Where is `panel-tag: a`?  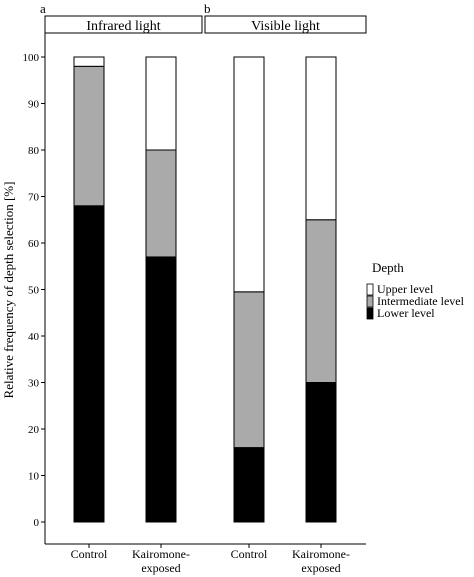
panel-tag: a is located at coordinates (43, 8).